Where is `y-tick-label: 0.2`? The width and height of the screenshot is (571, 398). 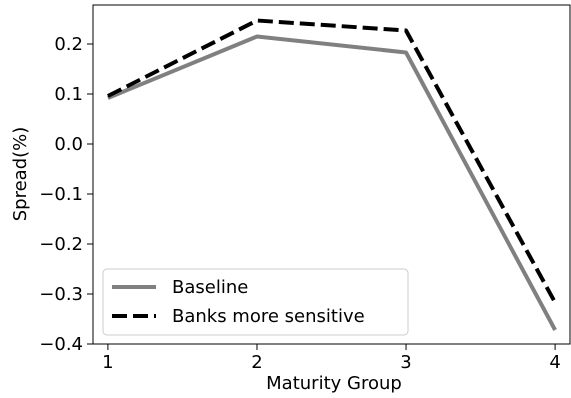
y-tick-label: 0.2 is located at coordinates (68, 44).